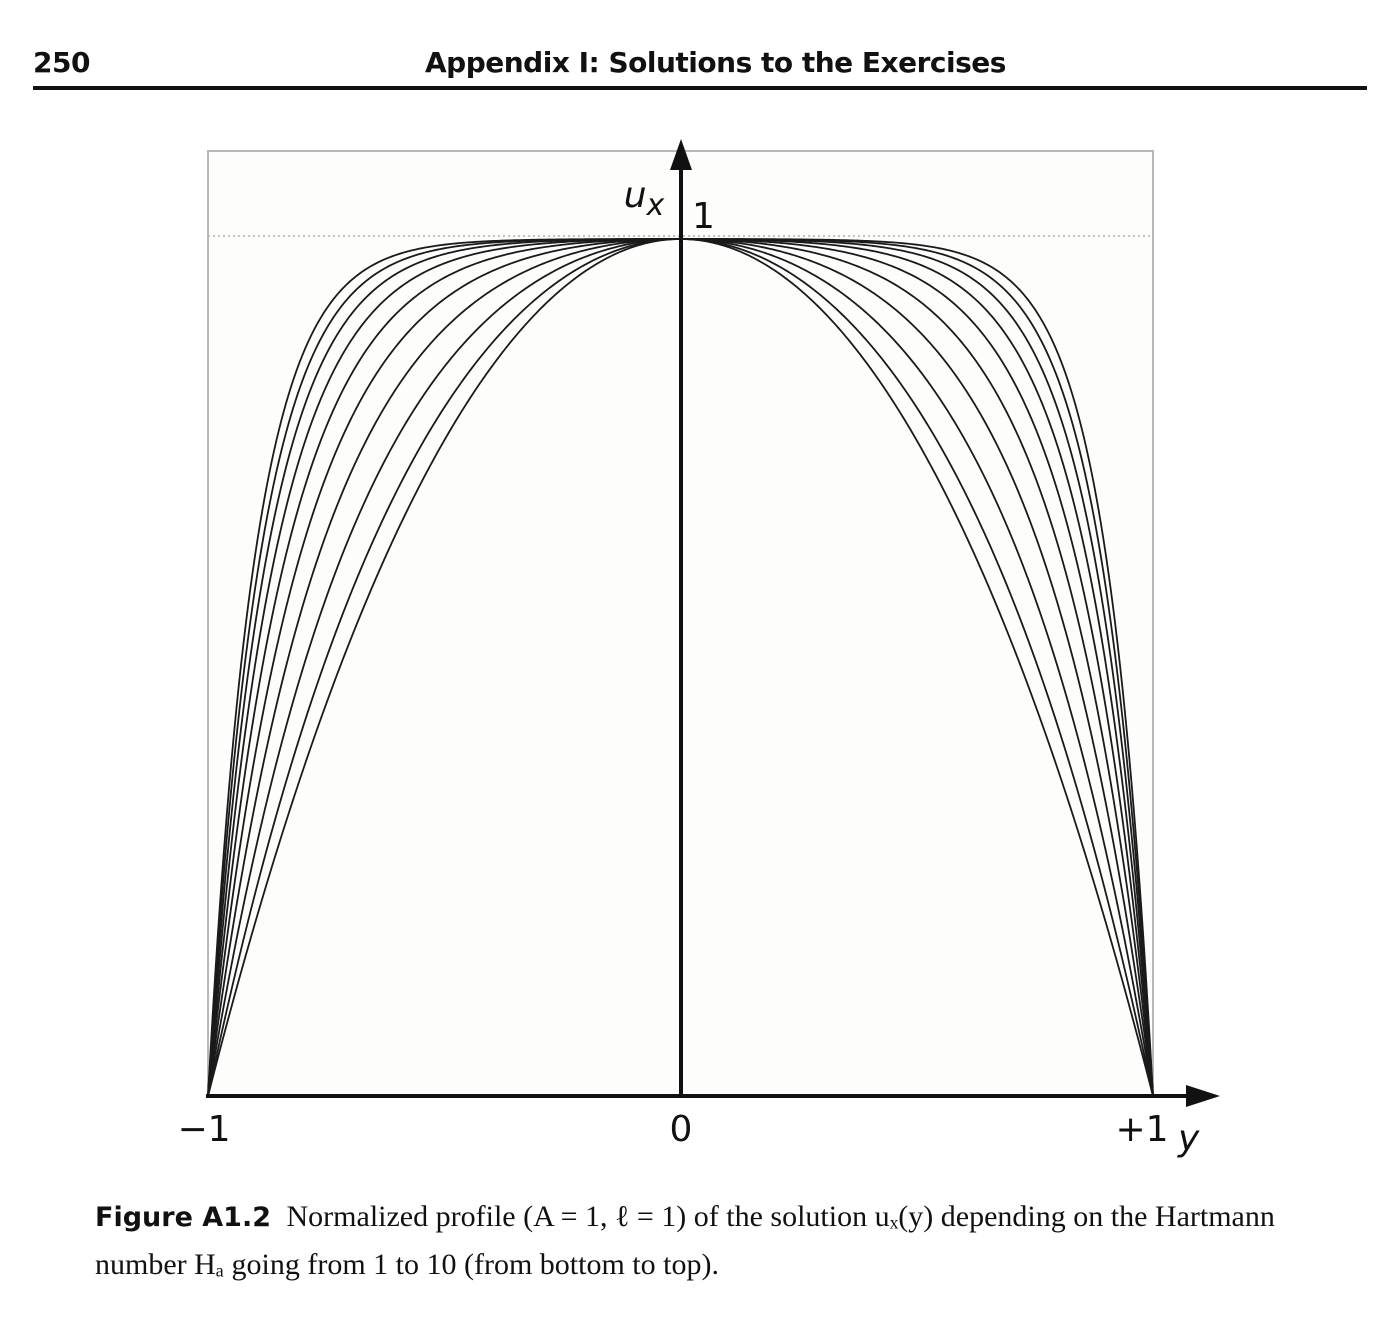 The height and width of the screenshot is (1330, 1396). Describe the element at coordinates (703, 216) in the screenshot. I see `y-tick-label: 1` at that location.